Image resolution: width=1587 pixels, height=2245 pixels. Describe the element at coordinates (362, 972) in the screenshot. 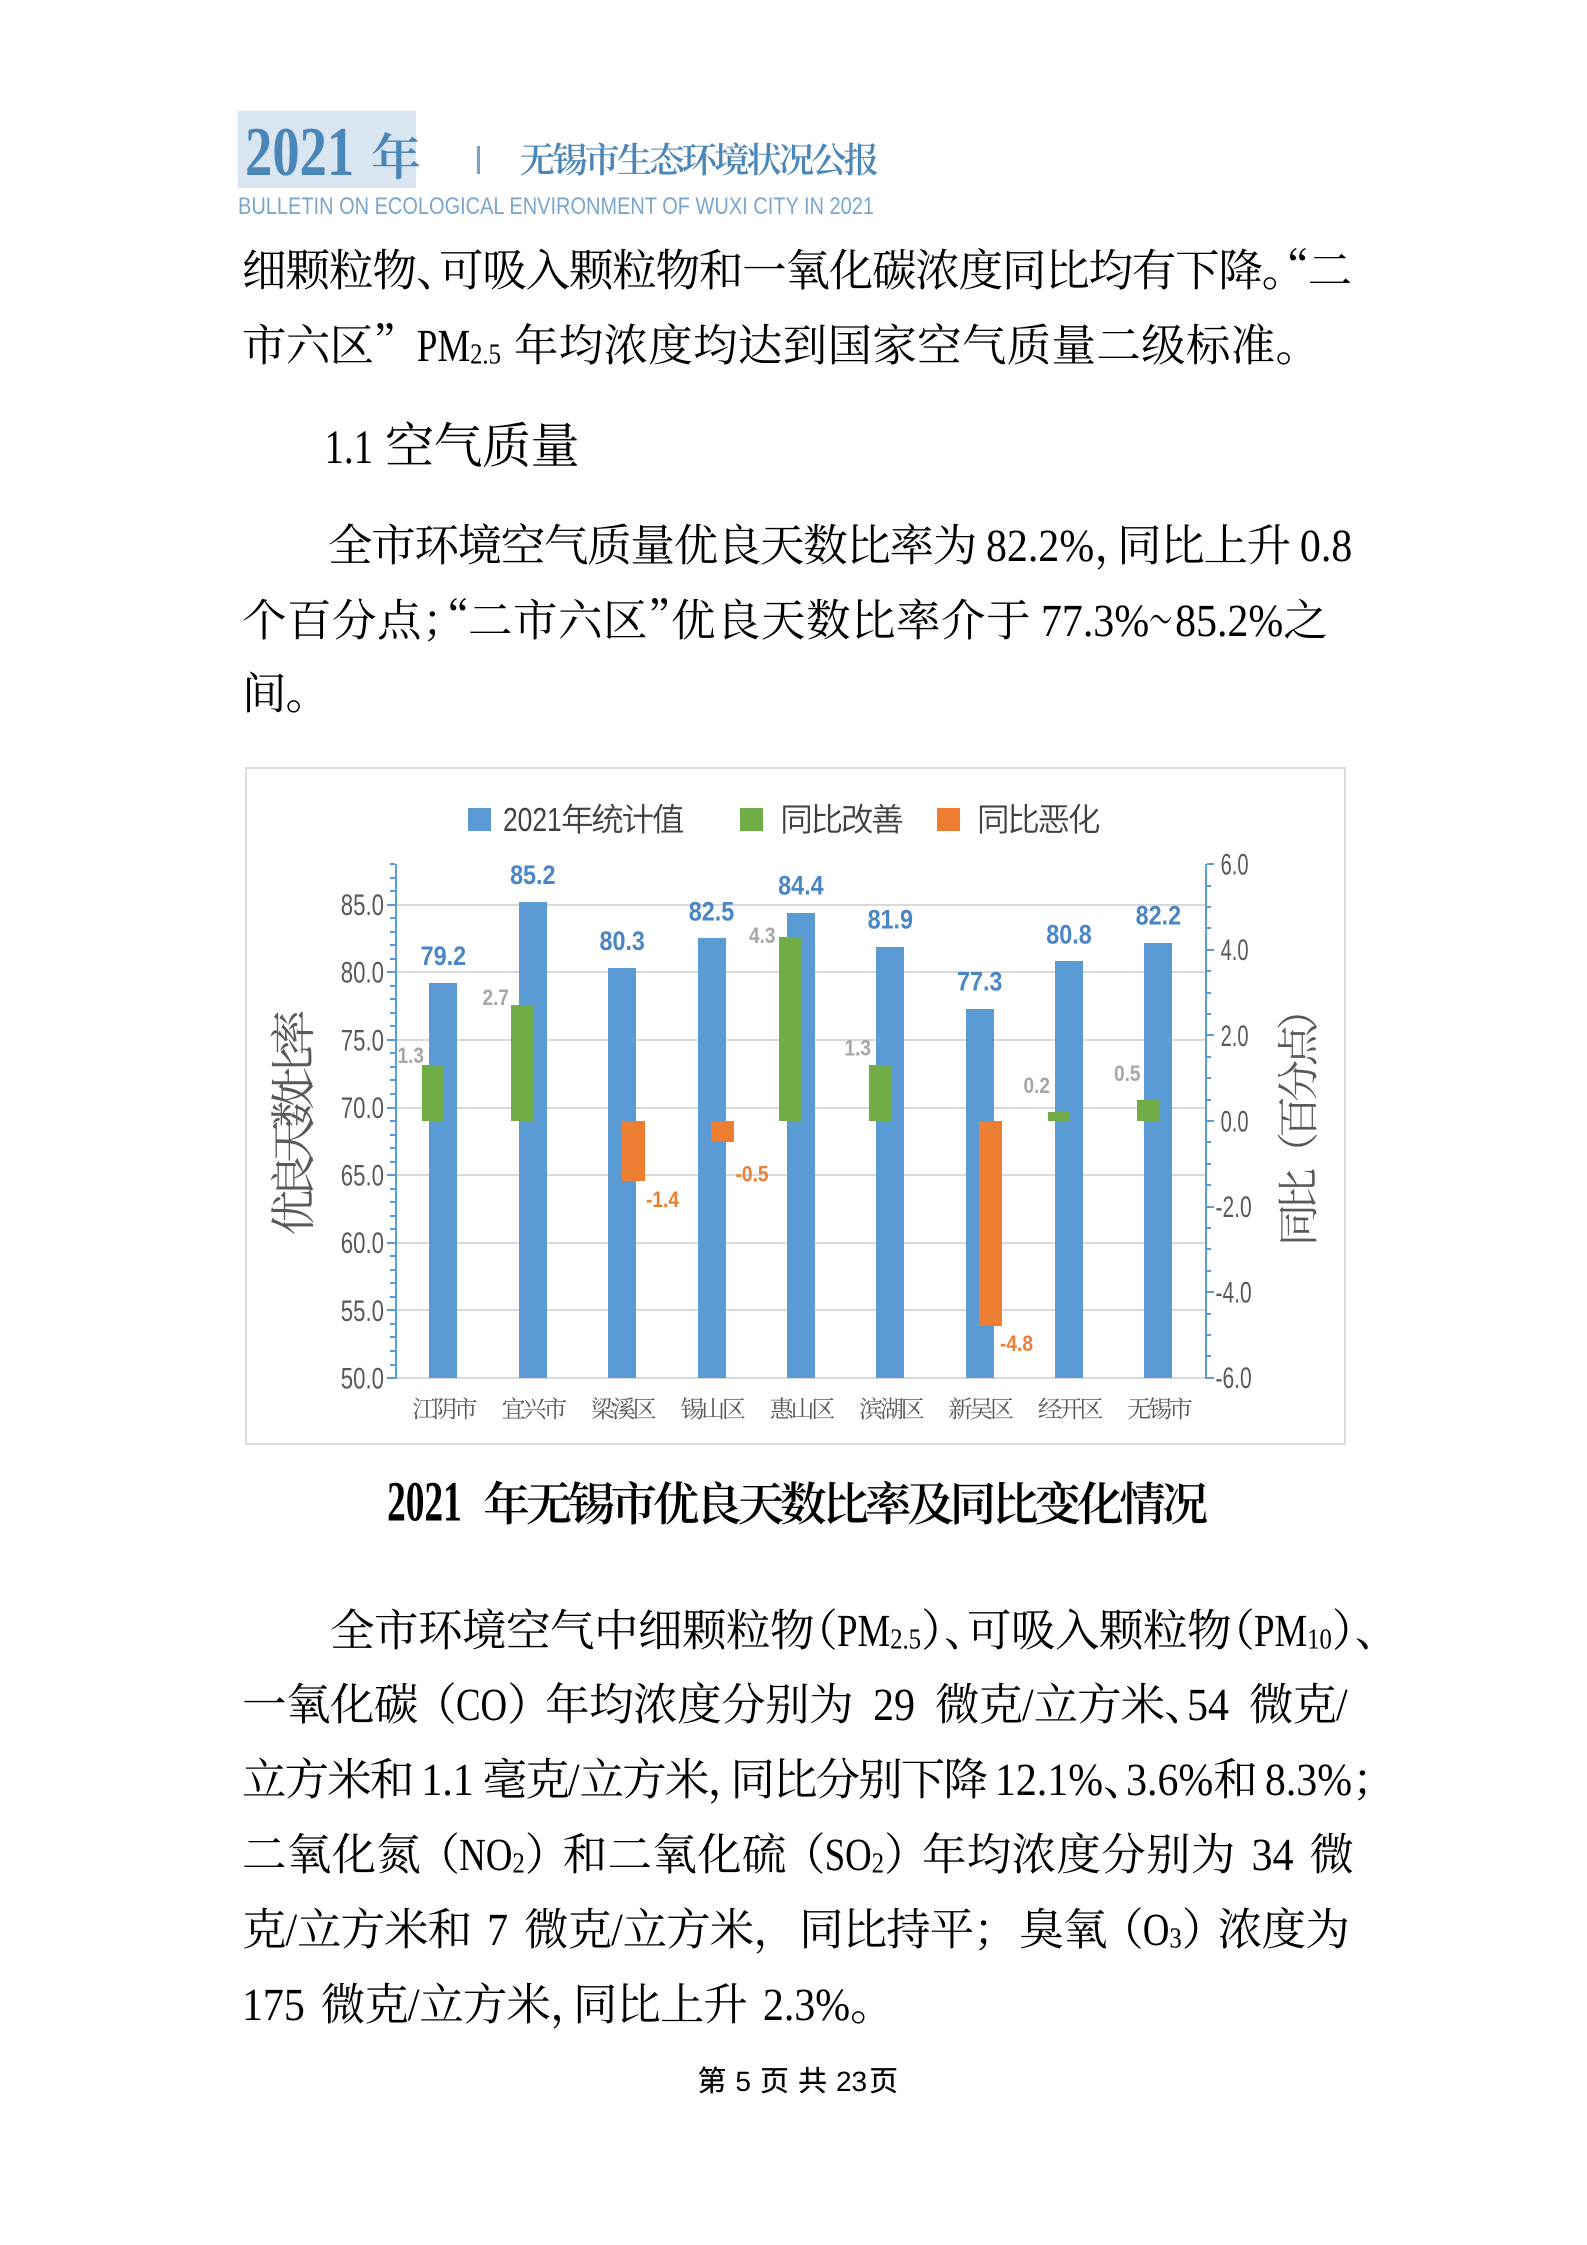

I see `svg-text: 80.0` at that location.